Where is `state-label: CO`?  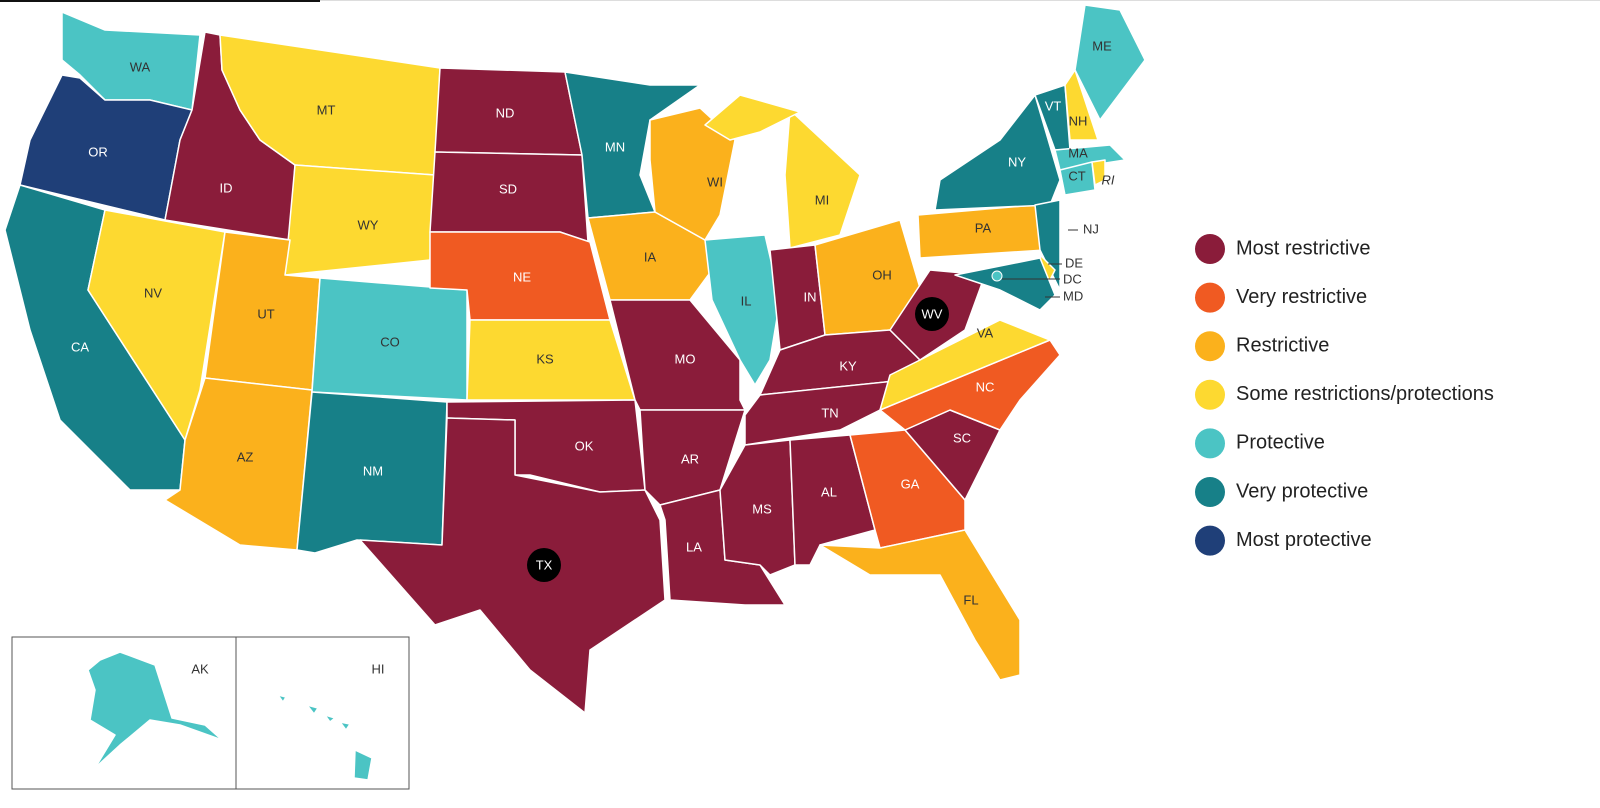
state-label: CO is located at coordinates (390, 341).